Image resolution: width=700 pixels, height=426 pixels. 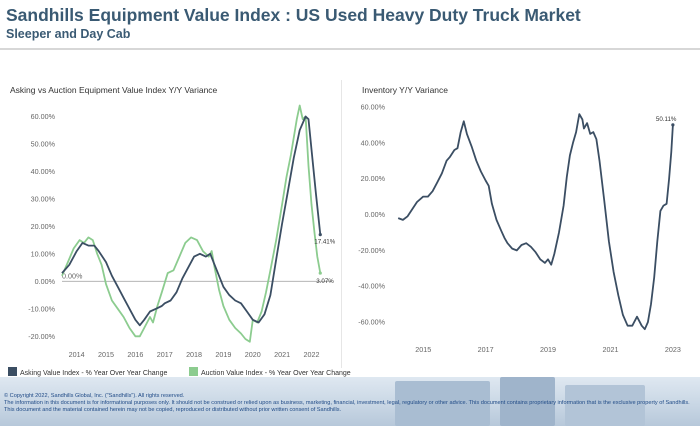 I want to click on x-tick-label: 2016, so click(x=135, y=354).